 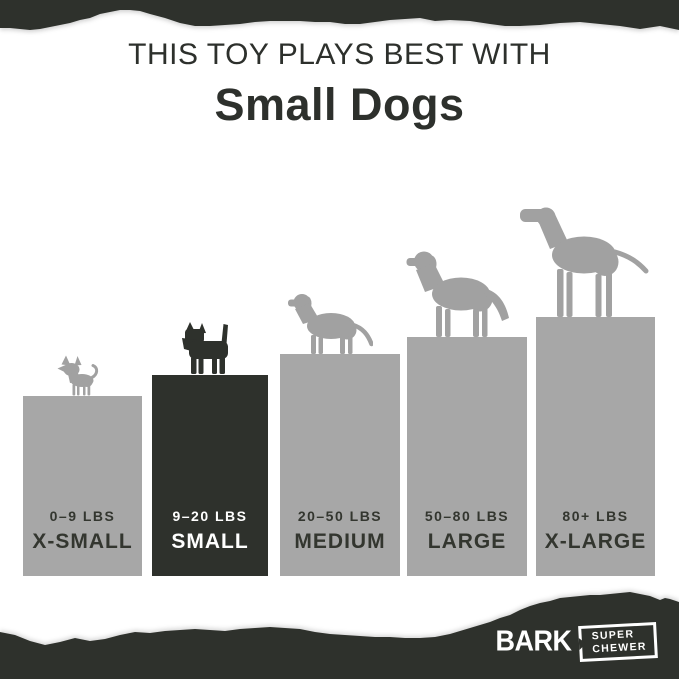 I want to click on heading-line: THIS TOY PLAYS BEST WITH, so click(x=339, y=54).